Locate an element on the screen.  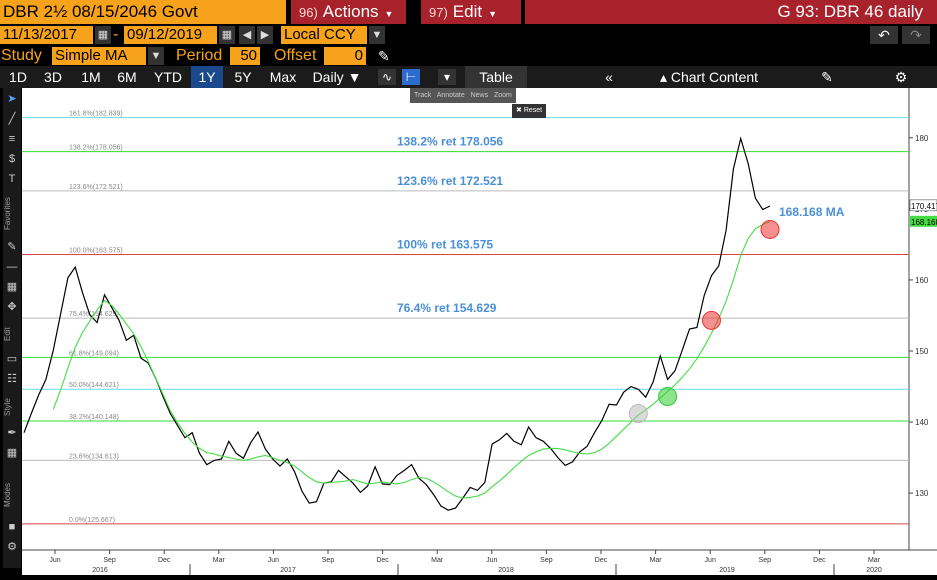
last-price-tag: 170.417 is located at coordinates (924, 206).